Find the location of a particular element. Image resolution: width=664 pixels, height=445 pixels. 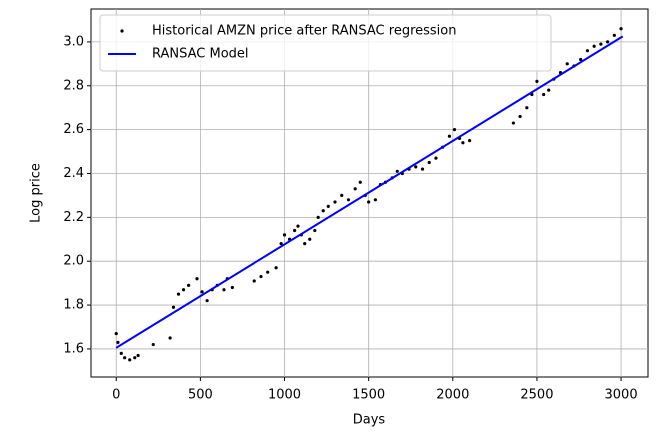

legend-marker is located at coordinates (122, 31).